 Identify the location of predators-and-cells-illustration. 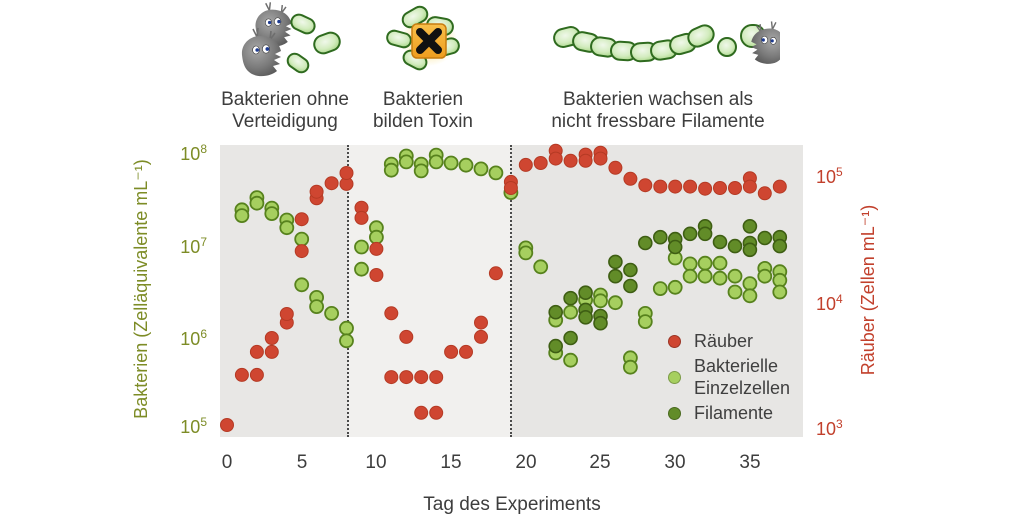
(291, 39).